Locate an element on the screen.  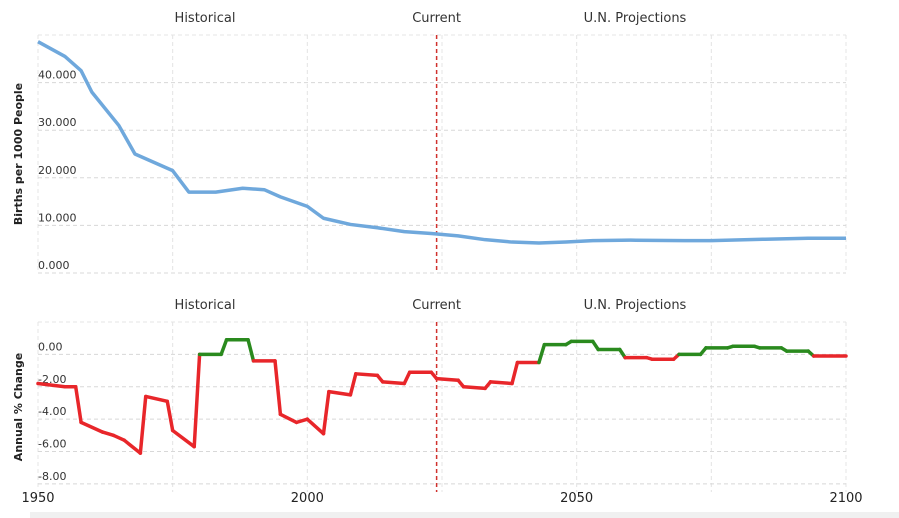
x-tick-label: 2050 is located at coordinates (576, 498).